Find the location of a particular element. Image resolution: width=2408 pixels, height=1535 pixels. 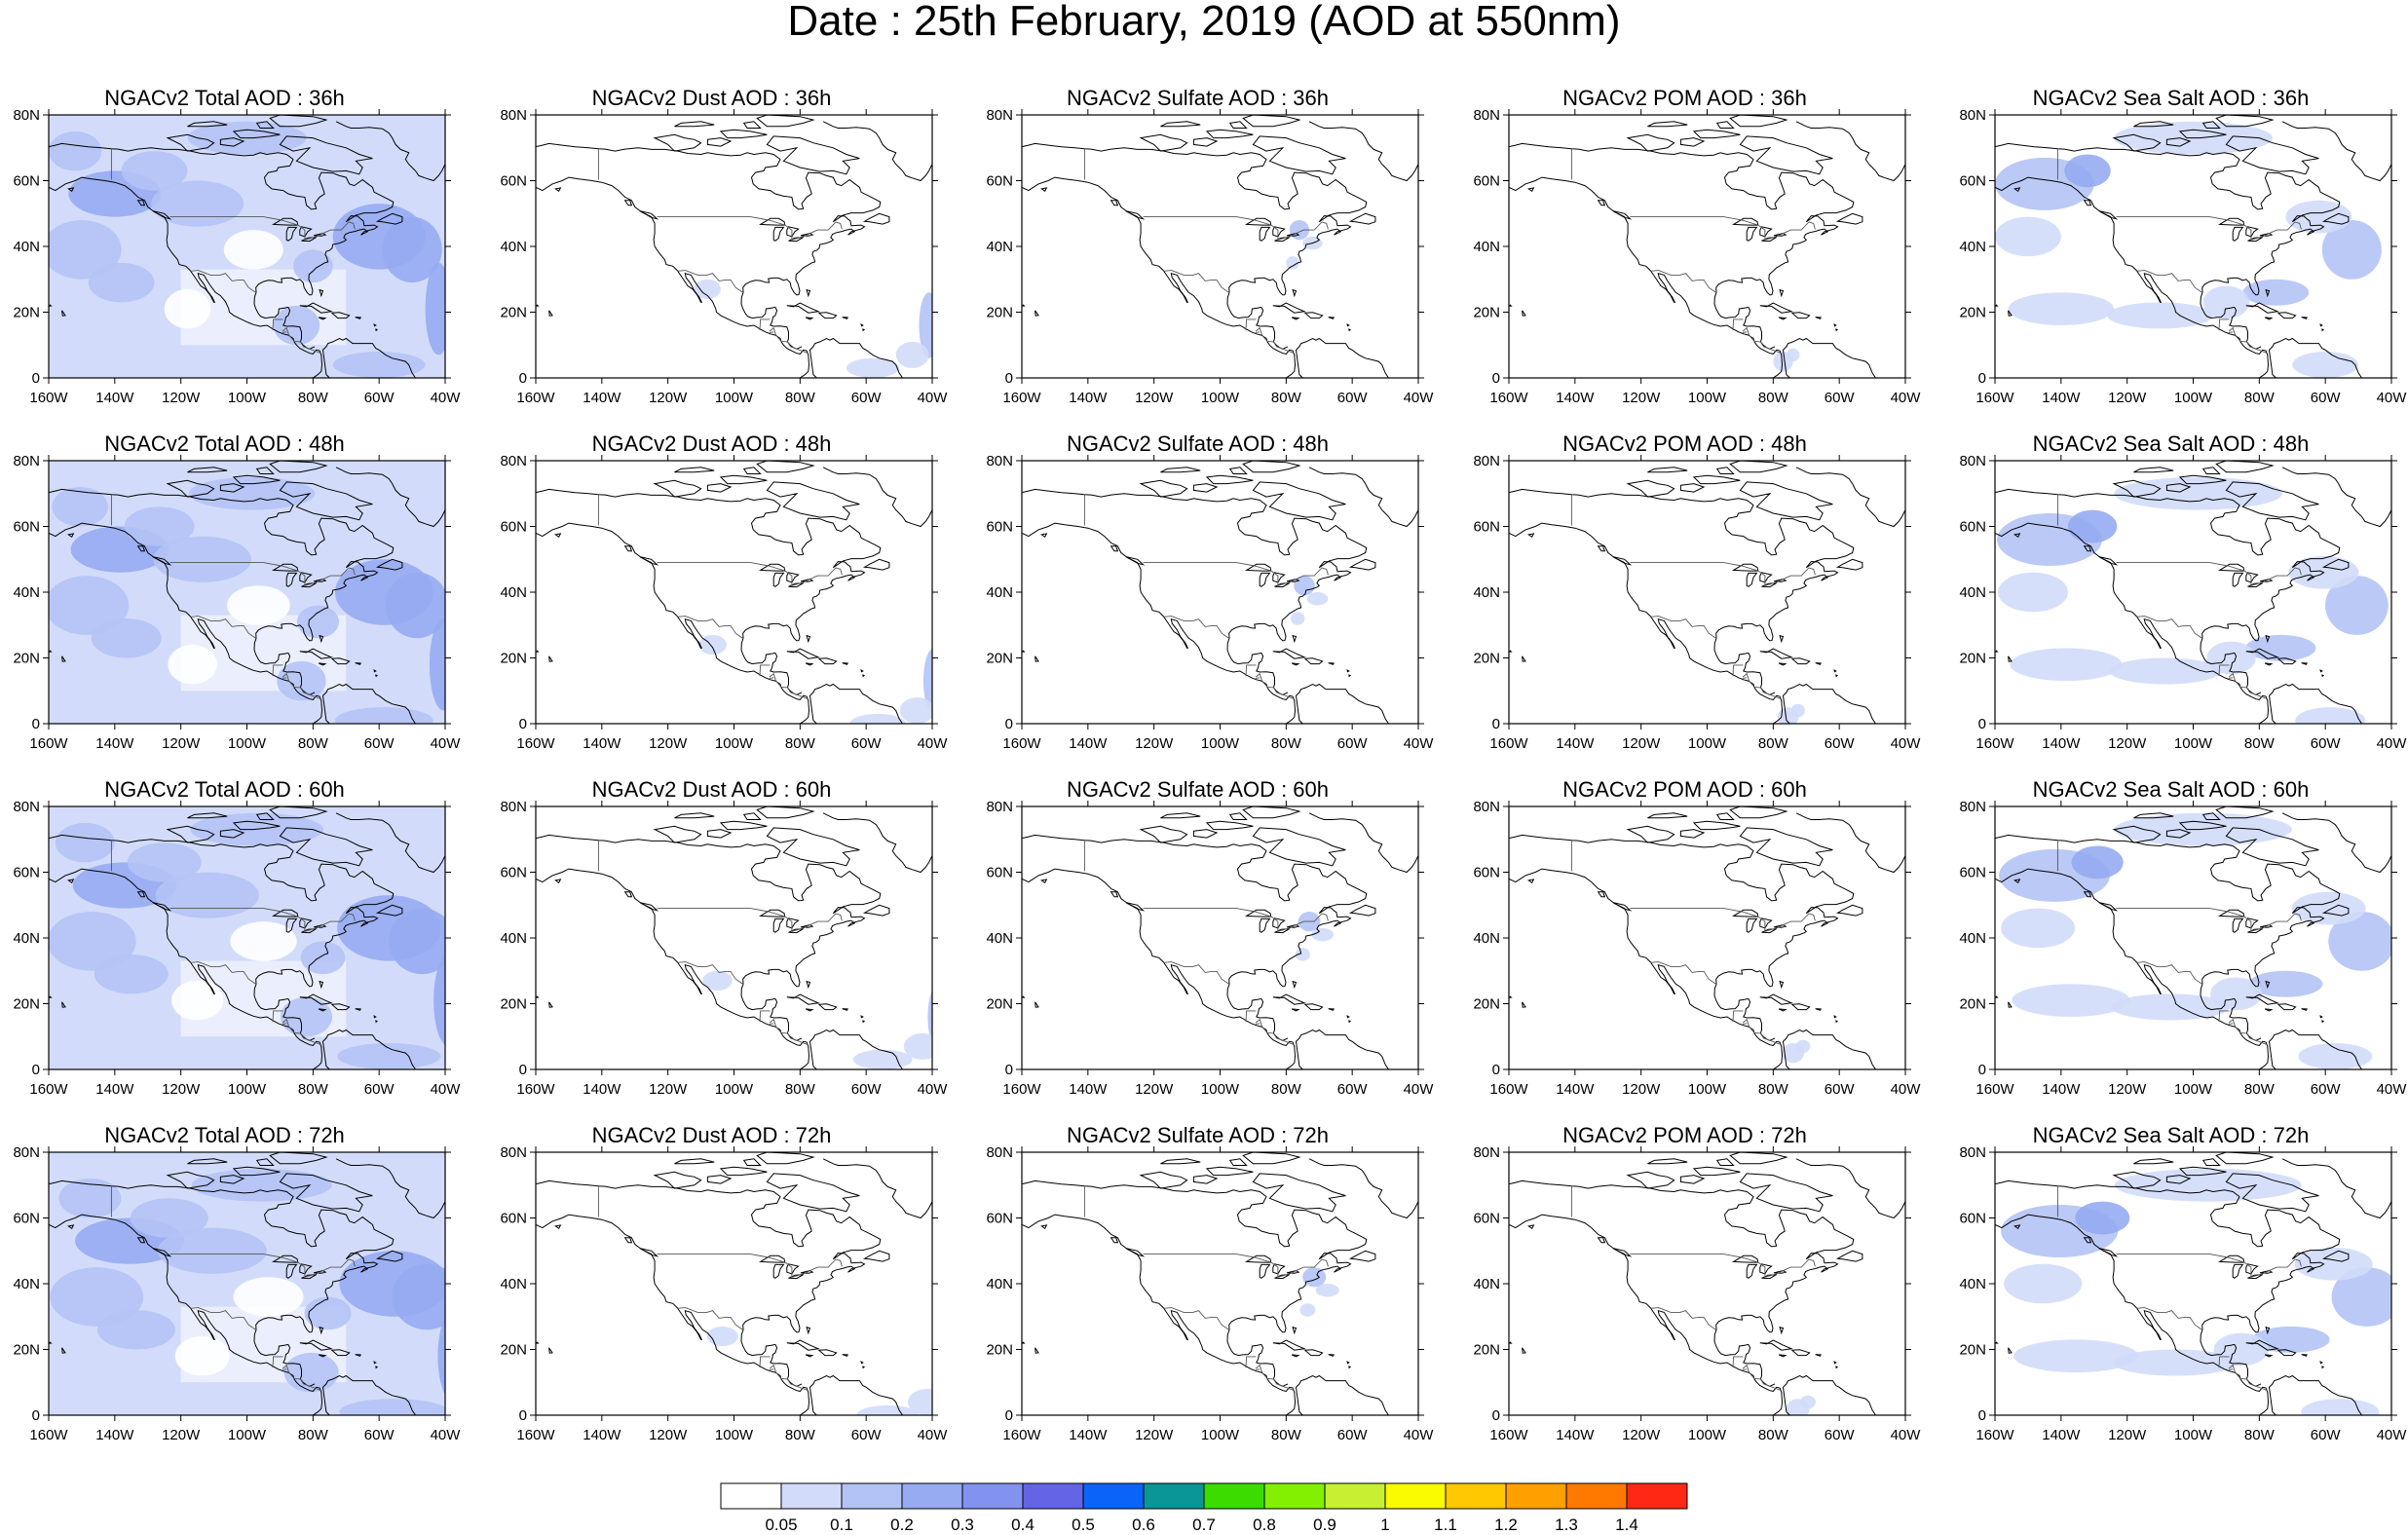

lon-tick-label: 40W is located at coordinates (933, 1089).